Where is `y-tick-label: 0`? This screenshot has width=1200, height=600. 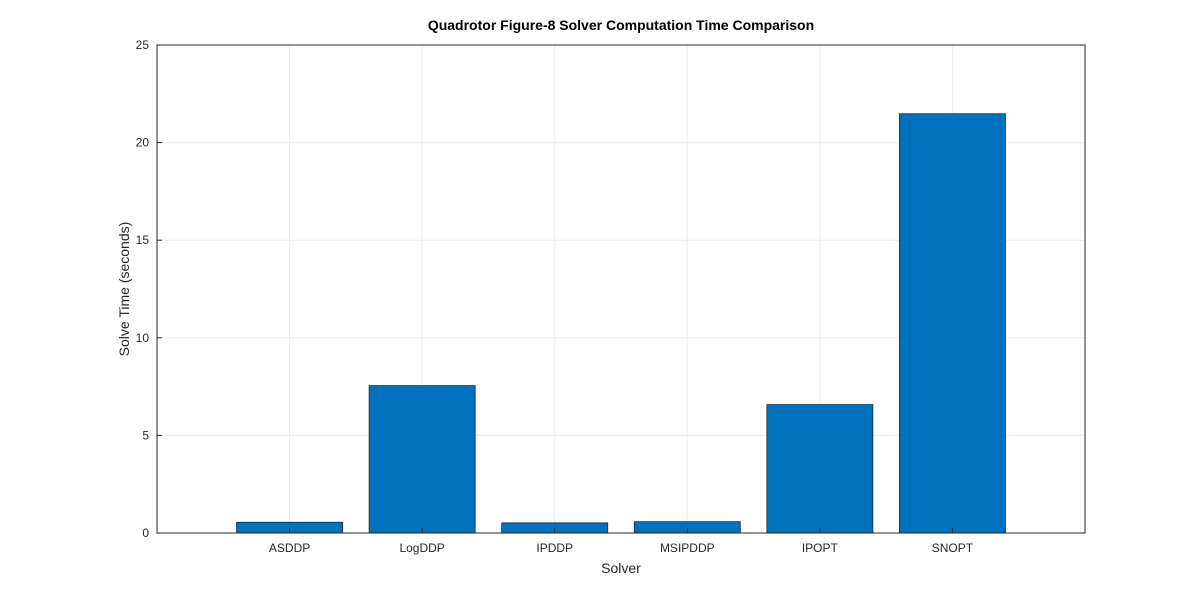
y-tick-label: 0 is located at coordinates (145, 533).